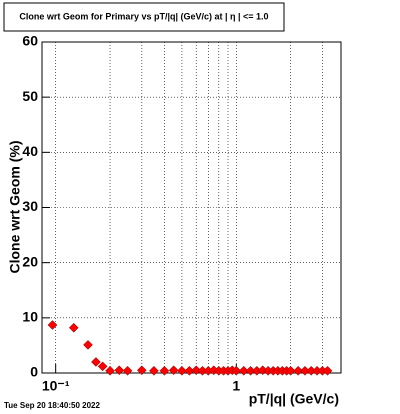 Image resolution: width=400 pixels, height=414 pixels. I want to click on y-tick-label: 0, so click(34, 372).